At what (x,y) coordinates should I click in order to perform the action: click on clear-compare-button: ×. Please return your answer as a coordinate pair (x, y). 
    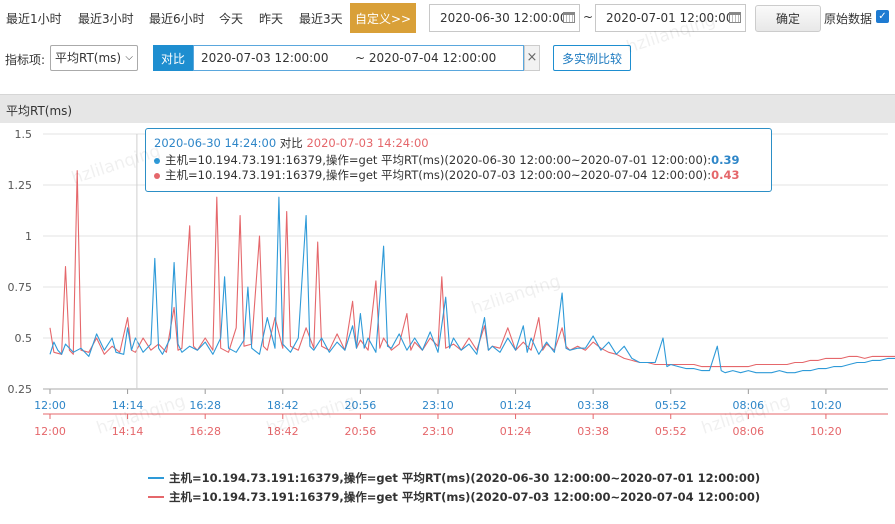
    Looking at the image, I should click on (532, 58).